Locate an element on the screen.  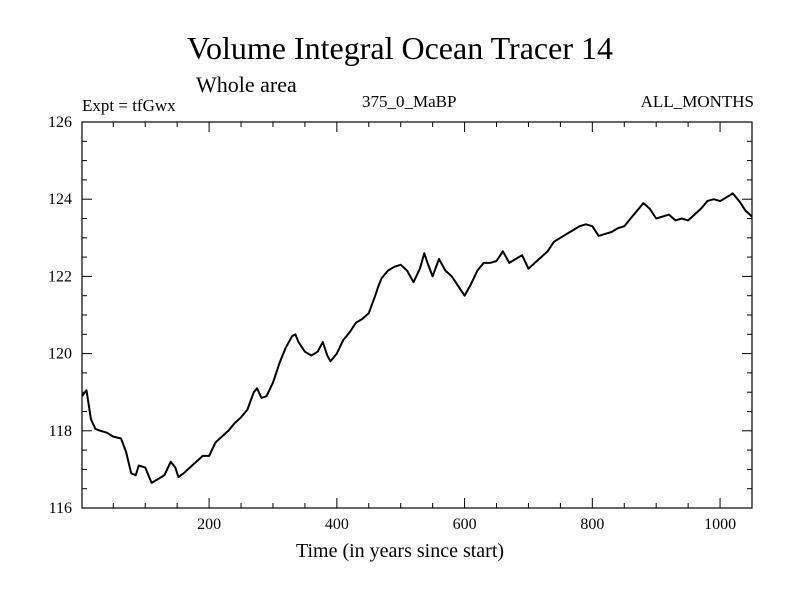
x-tick-label: 600 is located at coordinates (465, 524).